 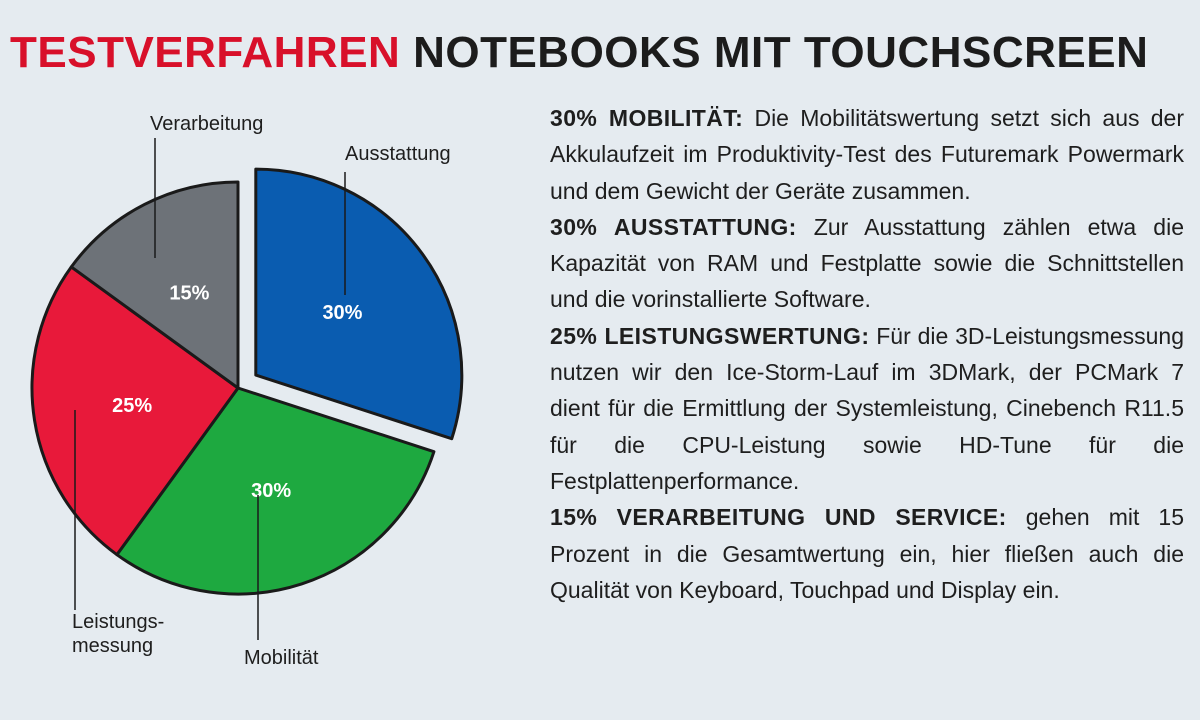 What do you see at coordinates (778, 517) in the screenshot?
I see `description-heading: 15% VERARBEITUNG UND SERVICE:` at bounding box center [778, 517].